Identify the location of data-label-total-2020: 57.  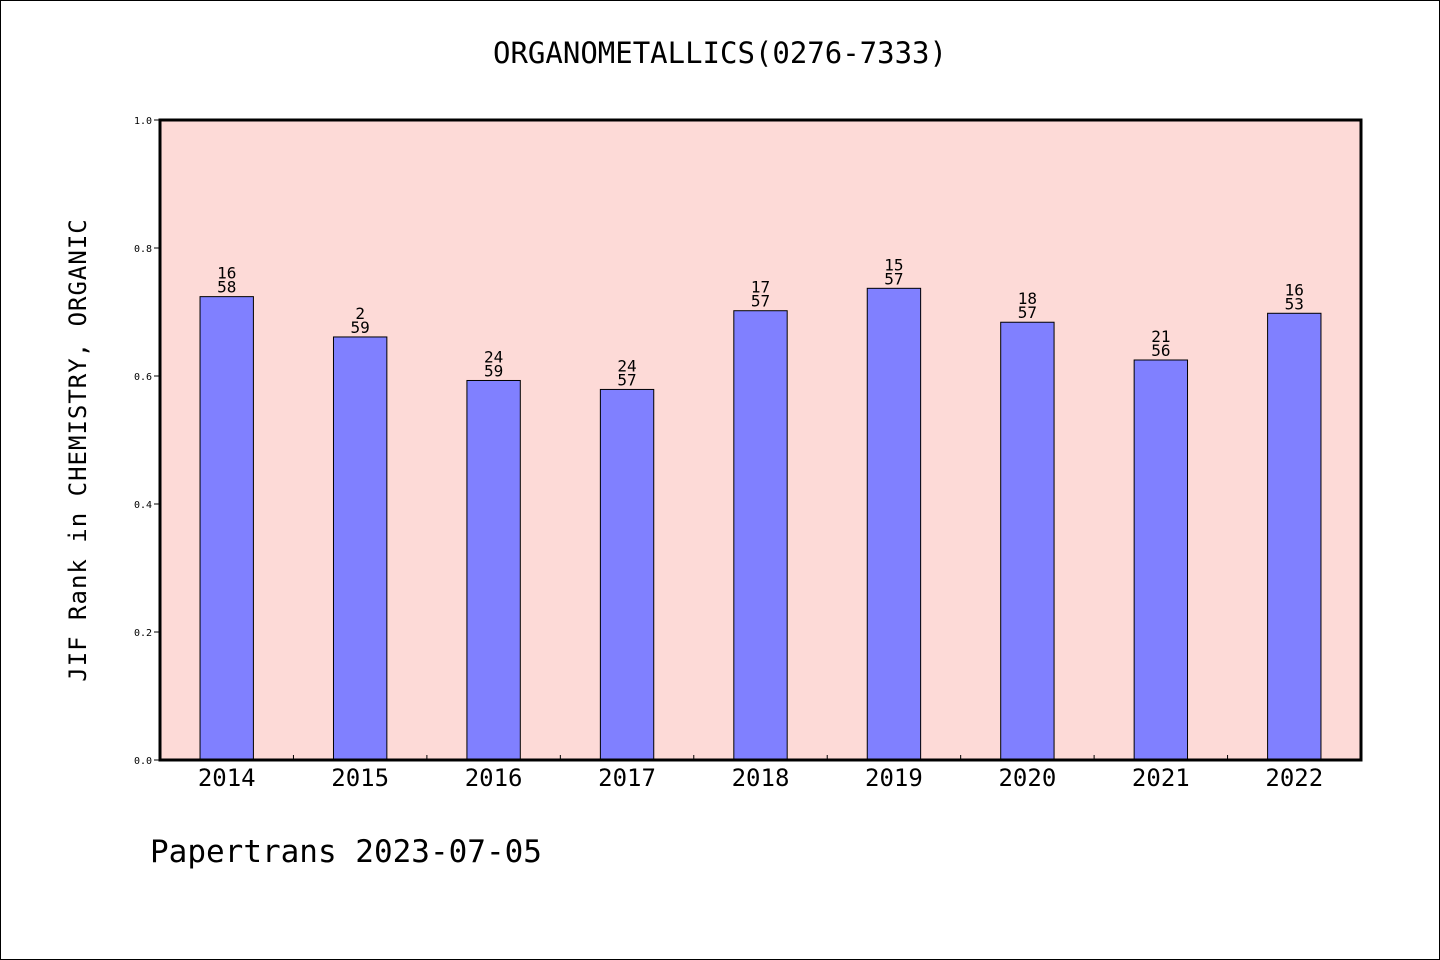
(1027, 312).